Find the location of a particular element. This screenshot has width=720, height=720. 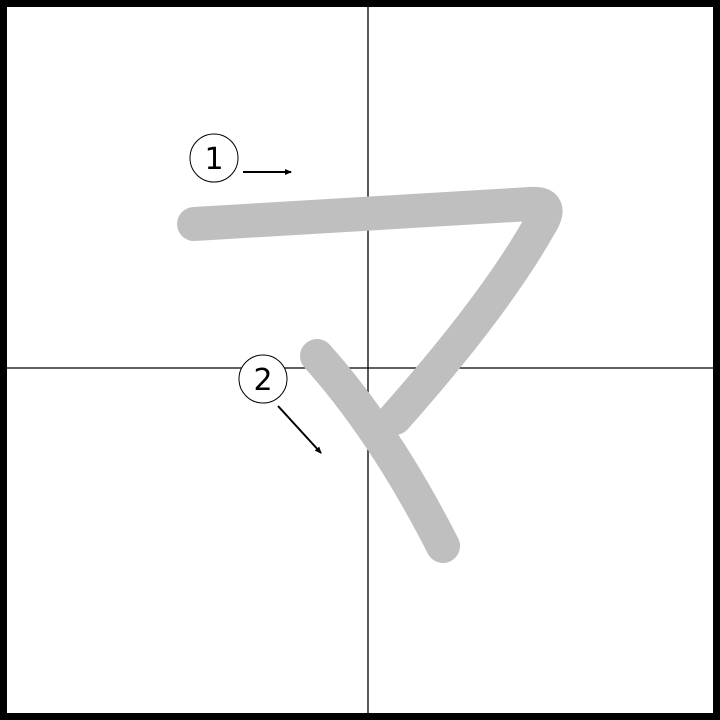

order-label-2: 2 is located at coordinates (262, 380).